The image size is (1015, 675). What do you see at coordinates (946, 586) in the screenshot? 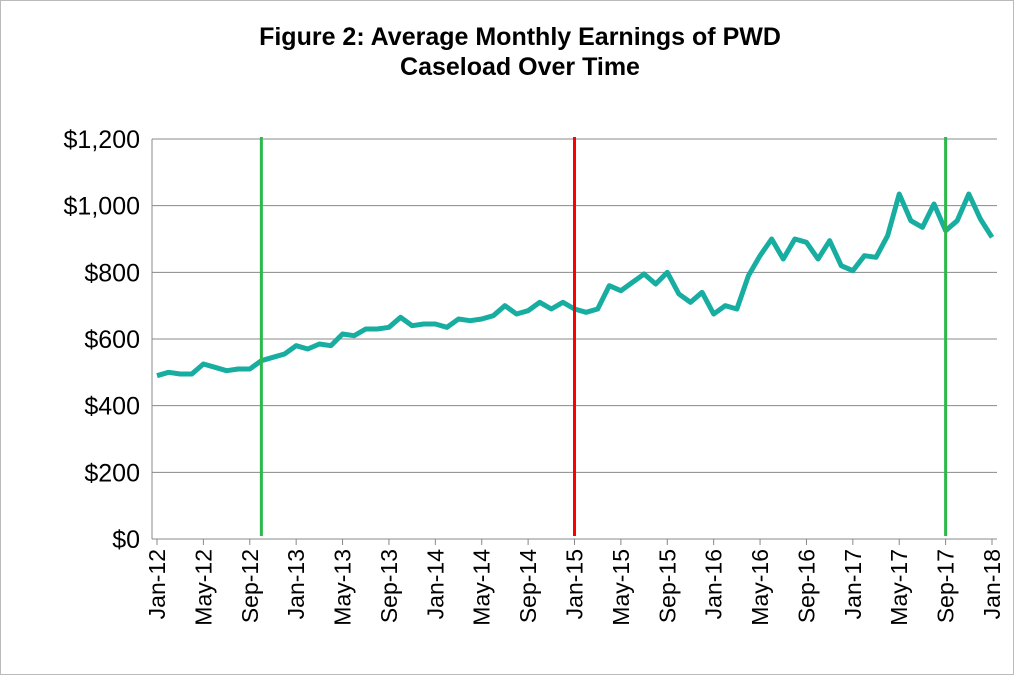
I see `x-tick-label: Sep-17` at bounding box center [946, 586].